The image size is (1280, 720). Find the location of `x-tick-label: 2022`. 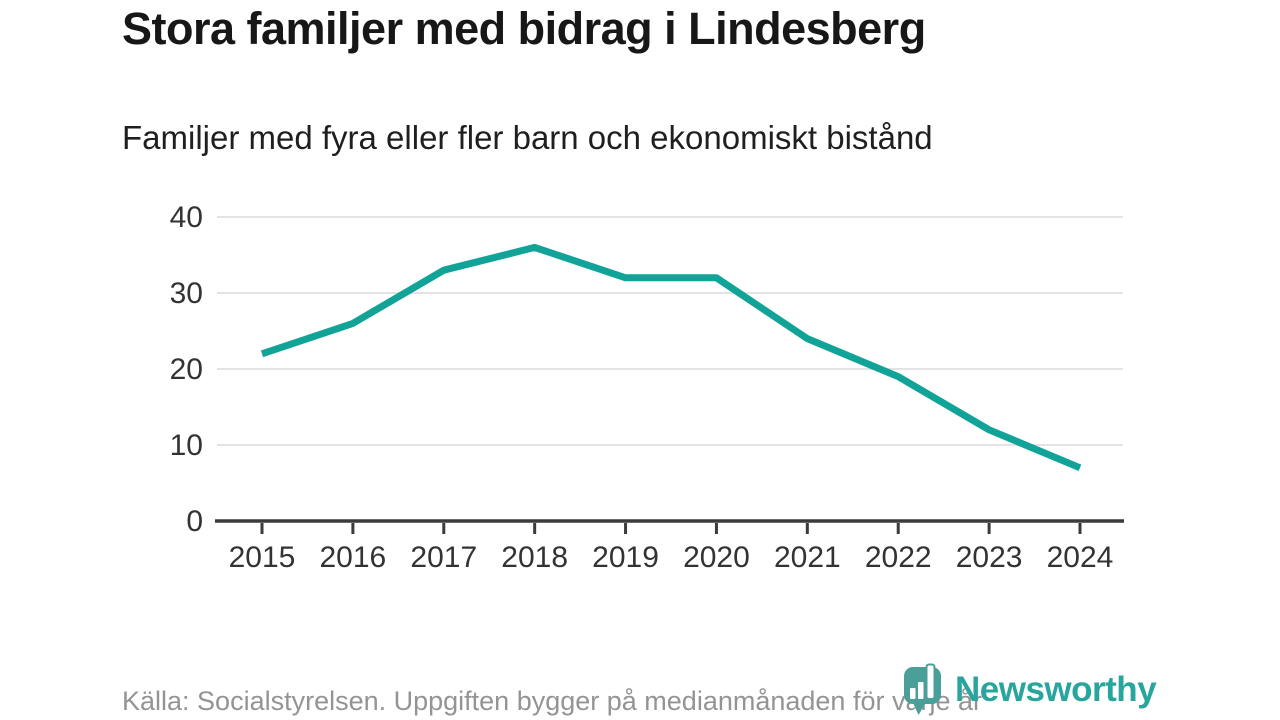

x-tick-label: 2022 is located at coordinates (898, 557).